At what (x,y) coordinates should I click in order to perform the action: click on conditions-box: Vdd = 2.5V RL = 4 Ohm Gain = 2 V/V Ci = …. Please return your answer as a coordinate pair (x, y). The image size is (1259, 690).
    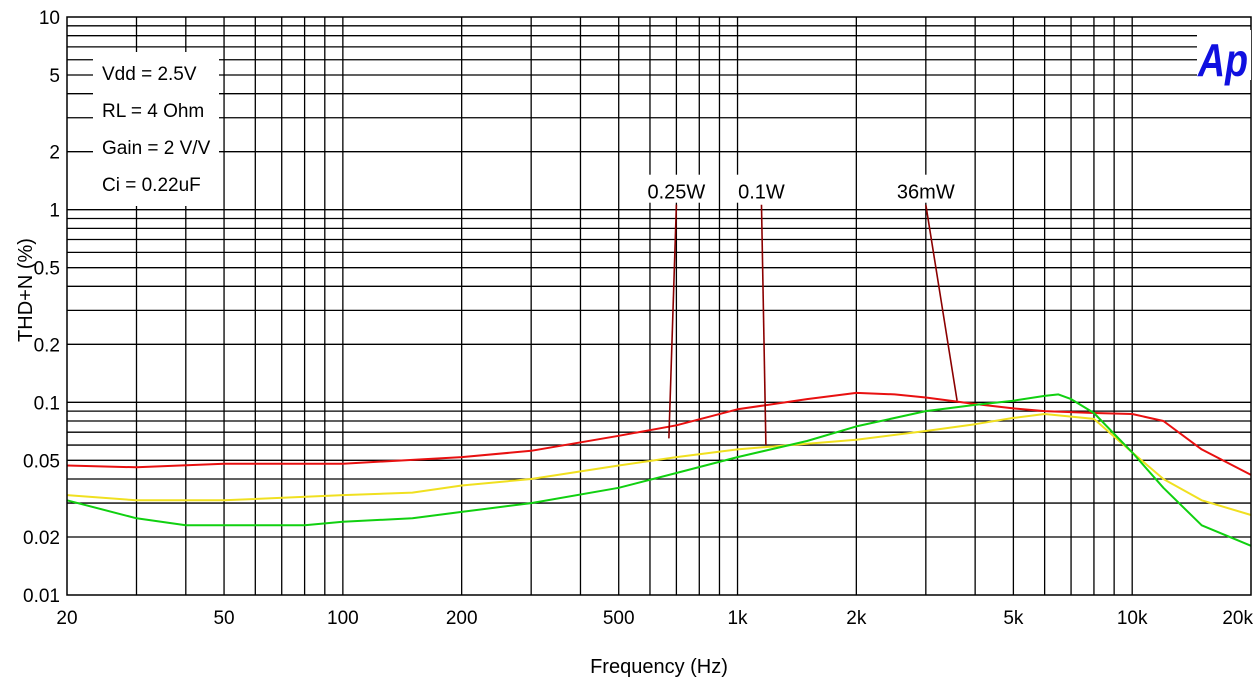
    Looking at the image, I should click on (156, 129).